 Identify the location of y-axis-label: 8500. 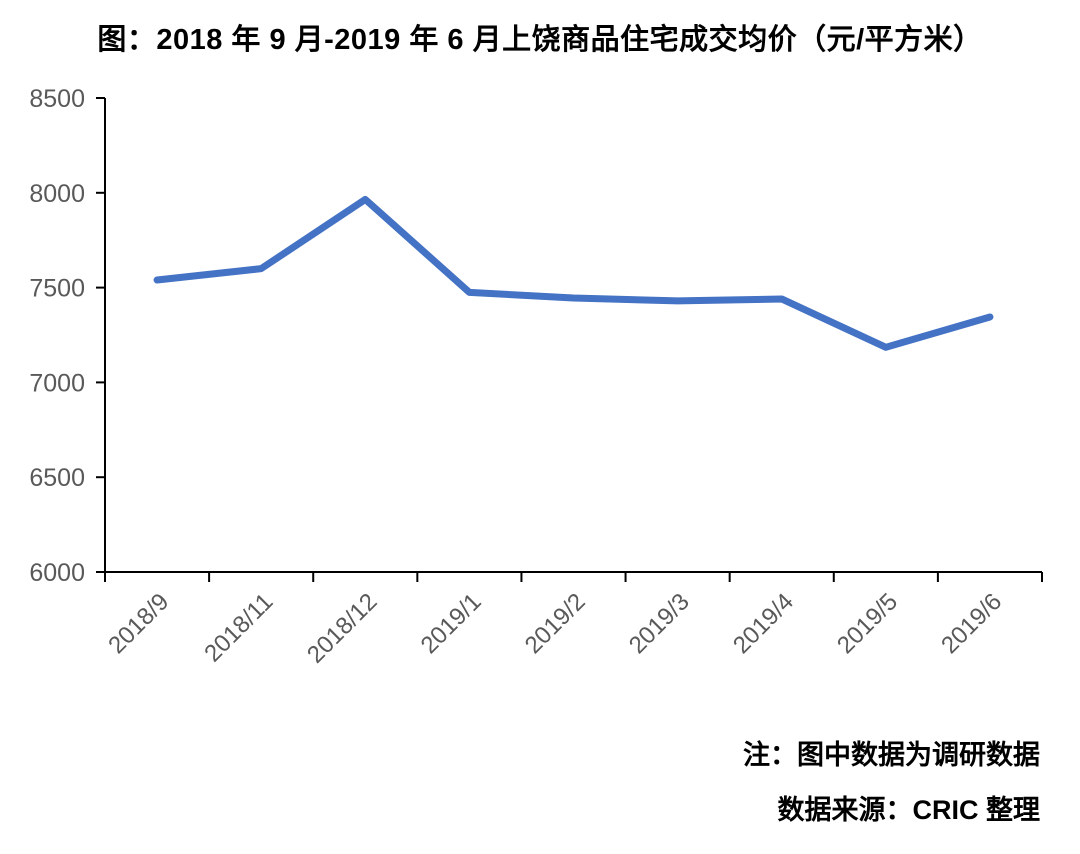
(57, 99).